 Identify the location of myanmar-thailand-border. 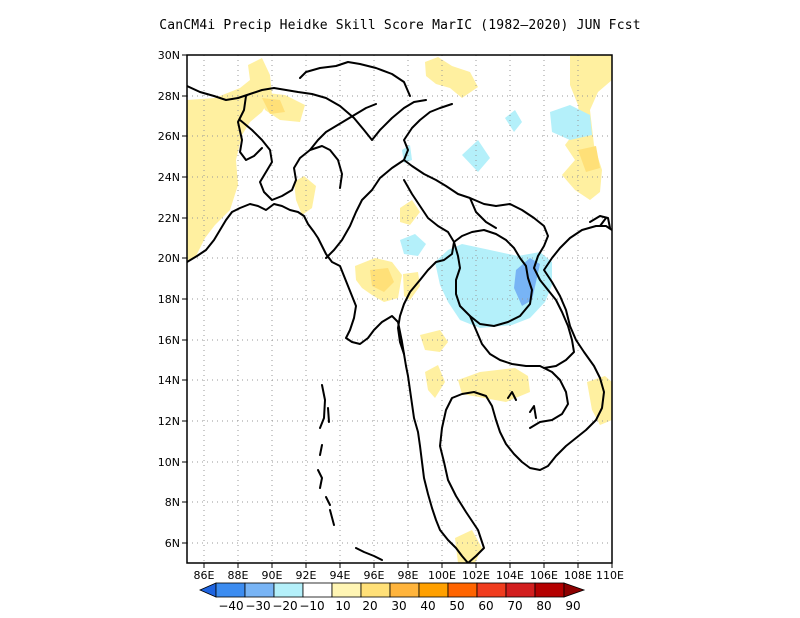
(426, 267).